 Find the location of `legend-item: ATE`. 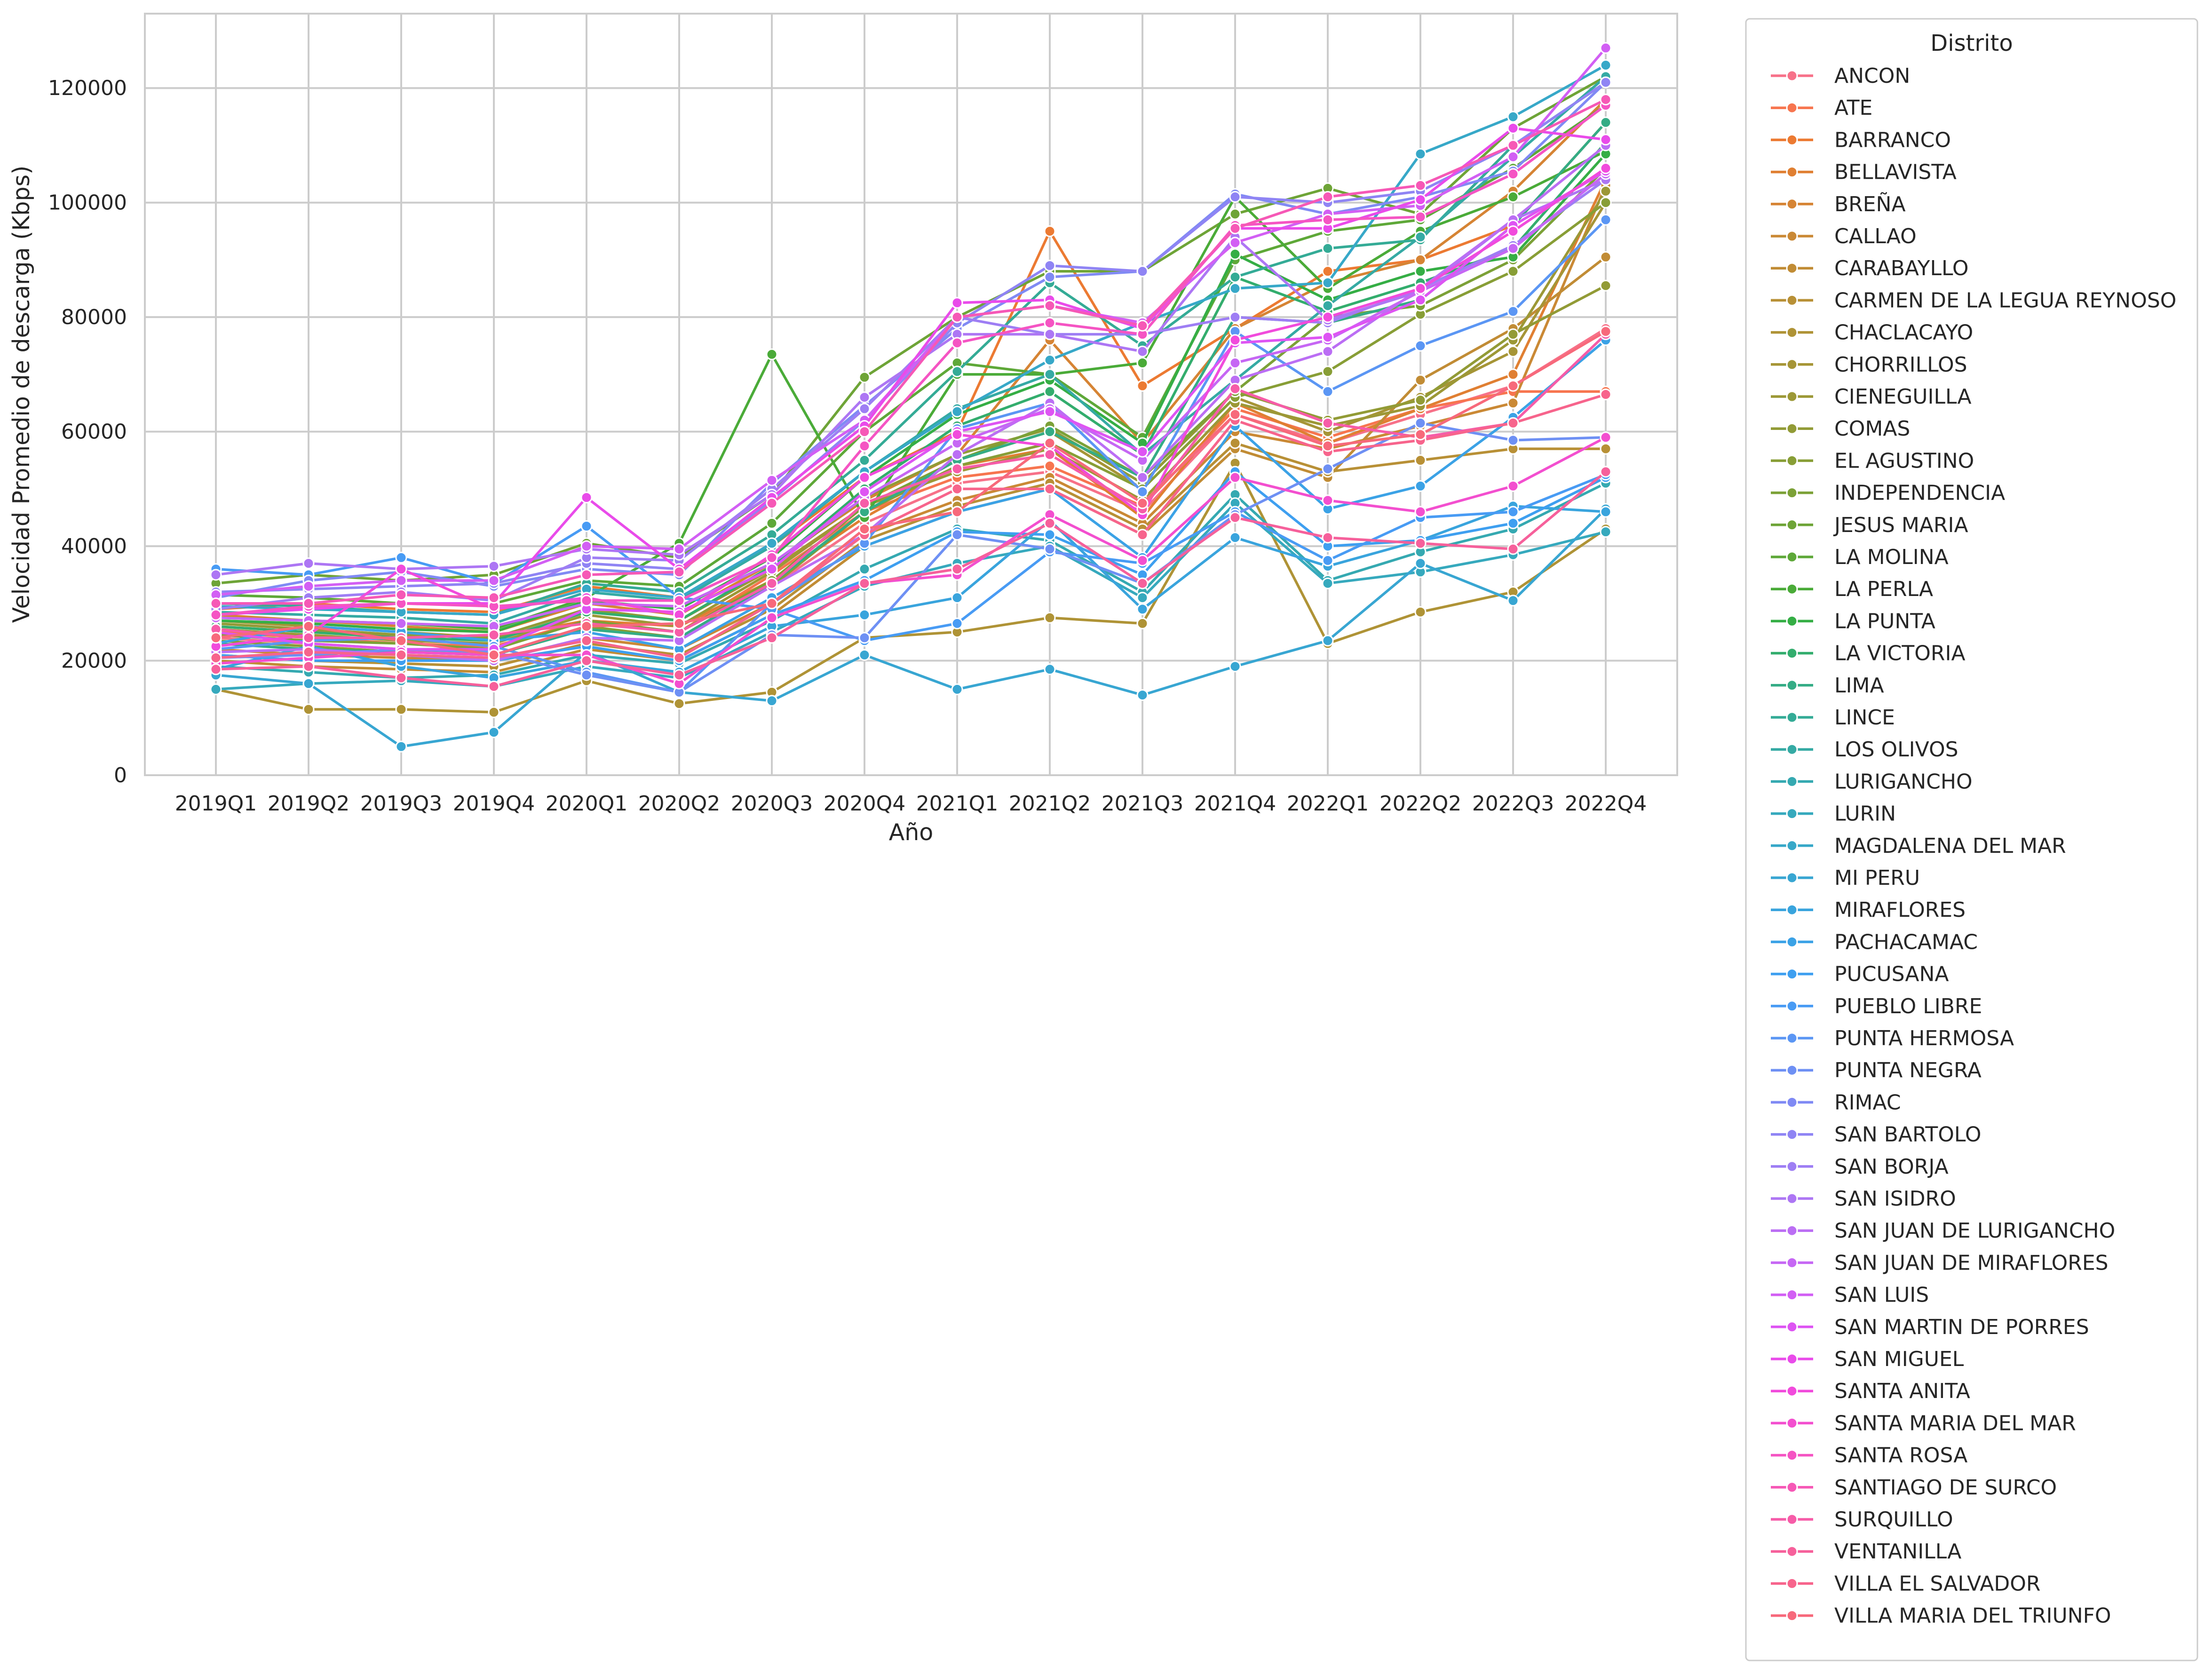

legend-item: ATE is located at coordinates (1822, 108).